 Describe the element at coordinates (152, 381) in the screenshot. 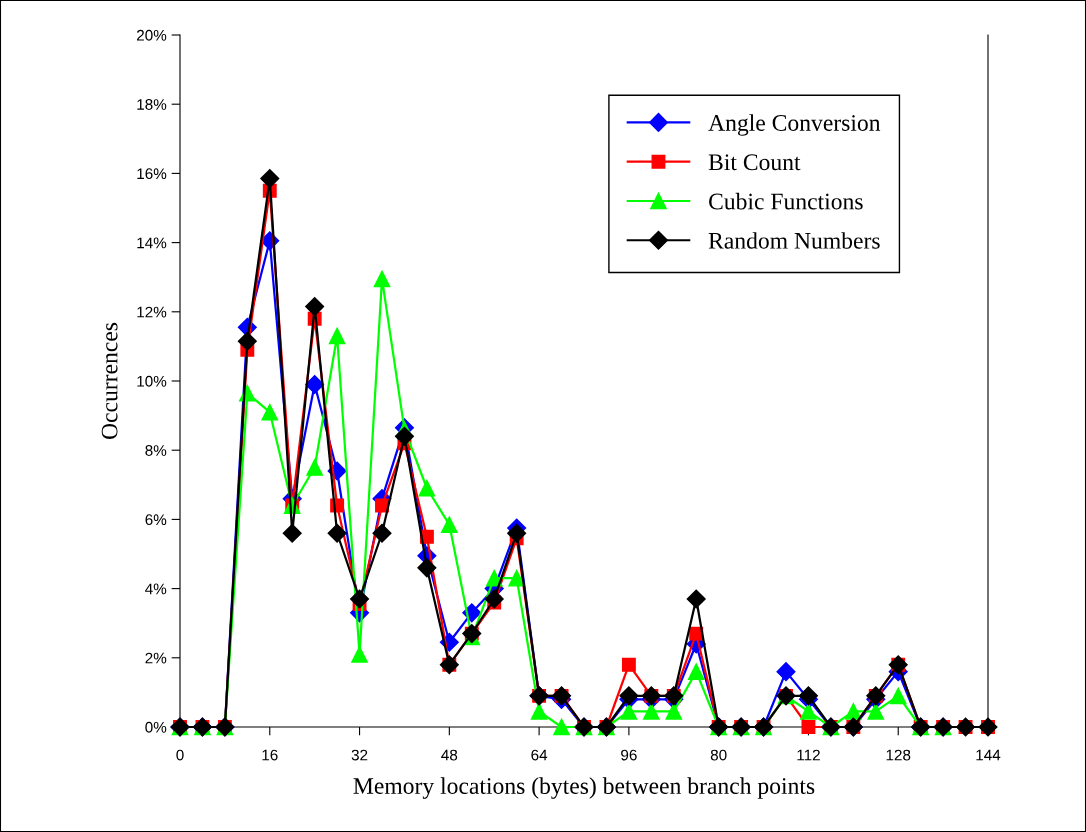

I see `y-tick-label: 10%` at that location.